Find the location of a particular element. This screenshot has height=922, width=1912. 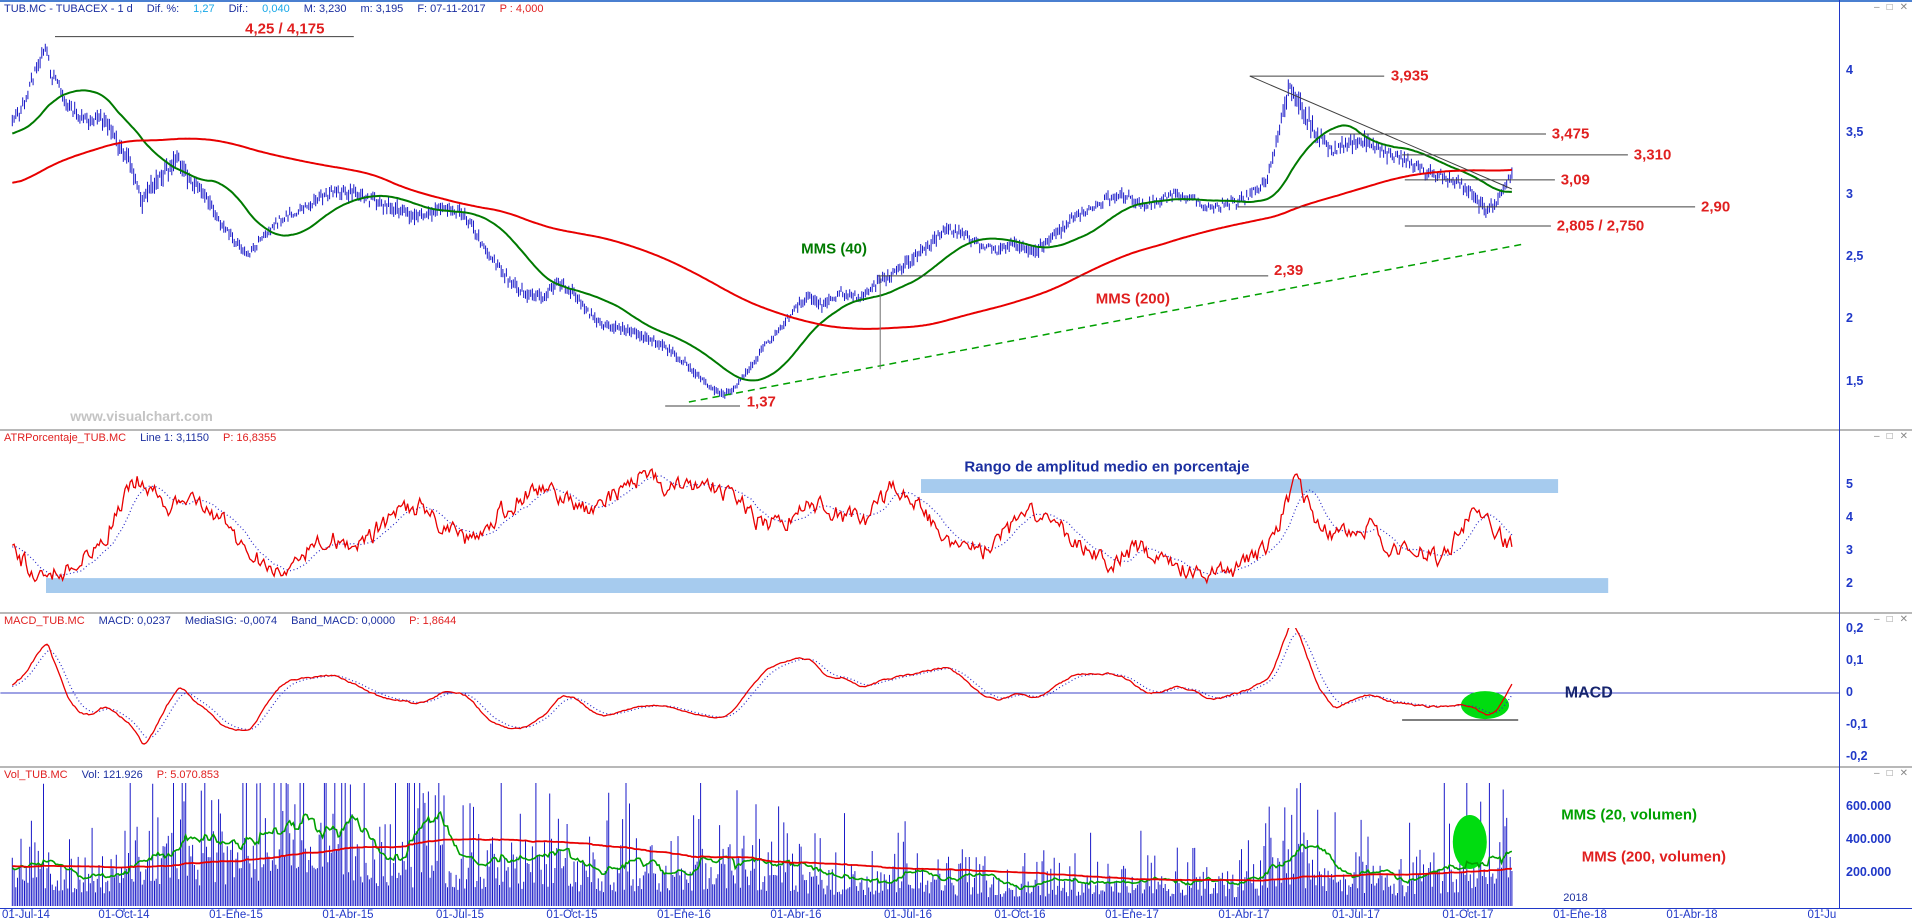

dif-pct-label: Dif. %: is located at coordinates (163, 9).